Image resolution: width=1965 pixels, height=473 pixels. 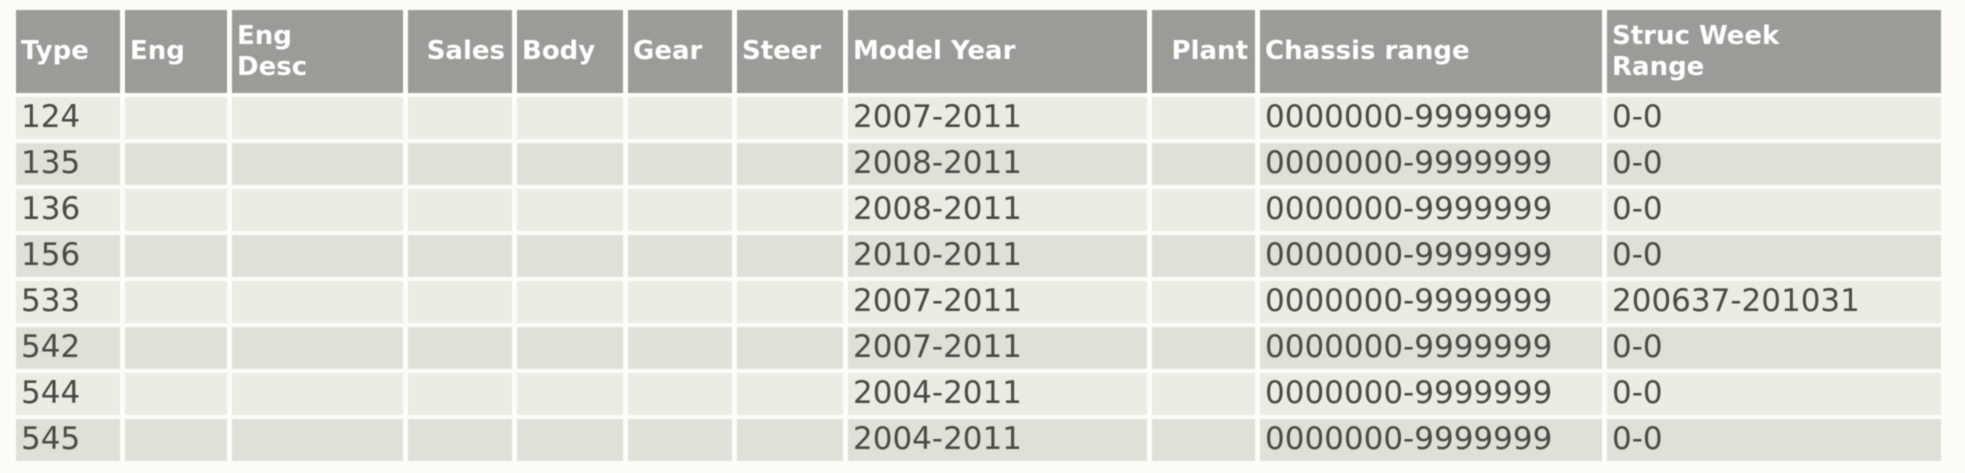 What do you see at coordinates (1431, 51) in the screenshot?
I see `col-header-chassis_range: Chassis range` at bounding box center [1431, 51].